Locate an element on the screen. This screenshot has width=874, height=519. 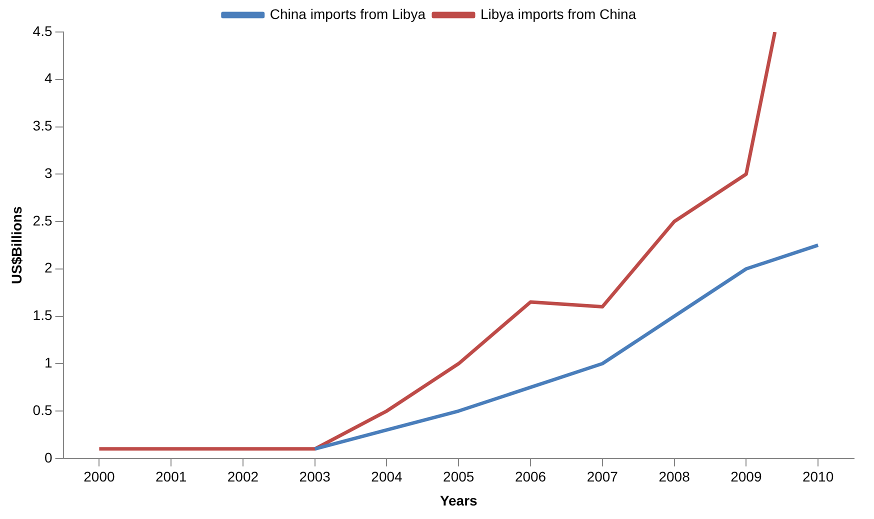
x-tick-label: 2008 is located at coordinates (674, 476).